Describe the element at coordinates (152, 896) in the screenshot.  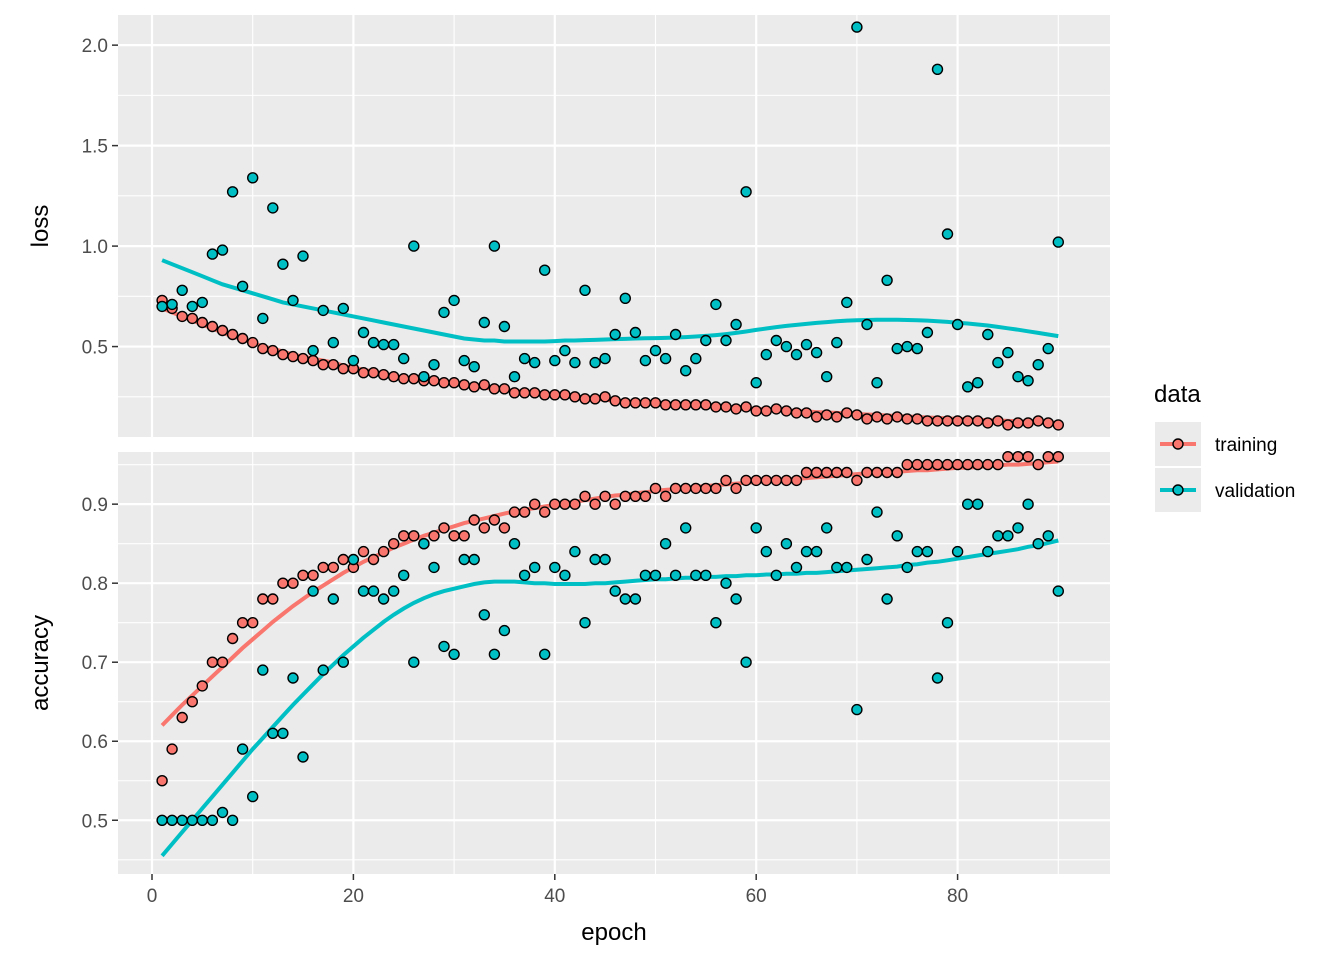
I see `x-tick-label: 0` at that location.